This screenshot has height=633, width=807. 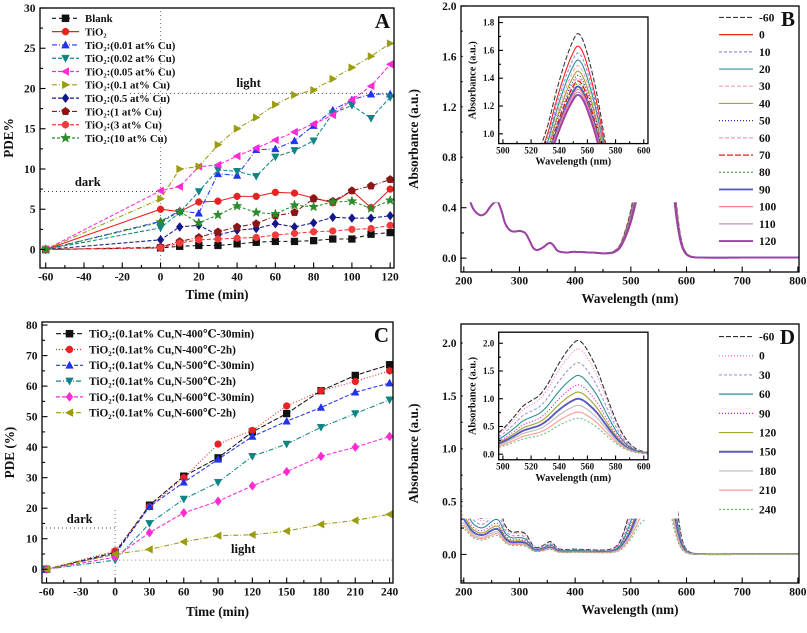 I want to click on legend-label-Blank: Blank, so click(x=99, y=19).